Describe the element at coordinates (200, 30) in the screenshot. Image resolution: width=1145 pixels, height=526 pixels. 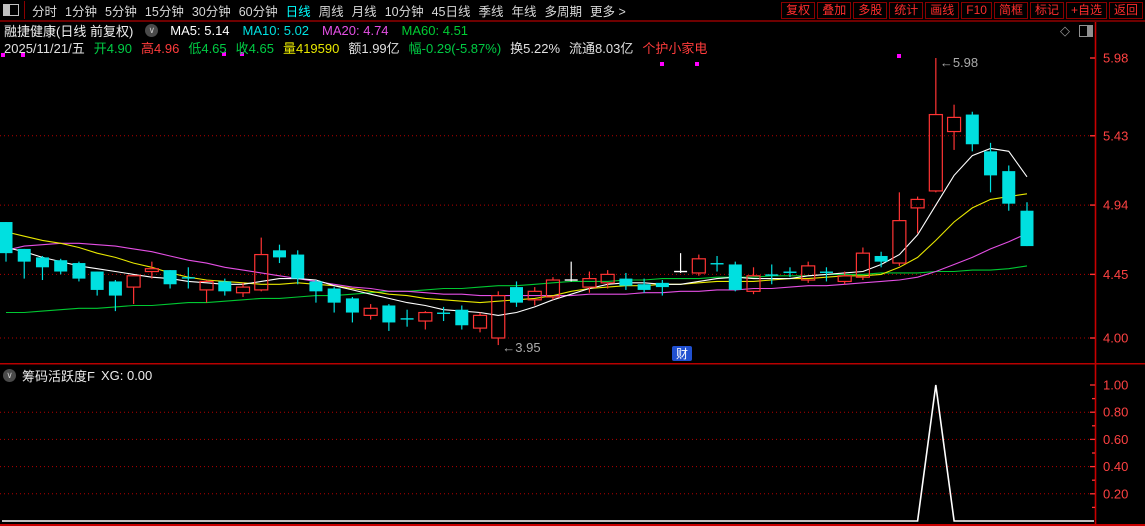
I see `ma-label: MA5: 5.14` at that location.